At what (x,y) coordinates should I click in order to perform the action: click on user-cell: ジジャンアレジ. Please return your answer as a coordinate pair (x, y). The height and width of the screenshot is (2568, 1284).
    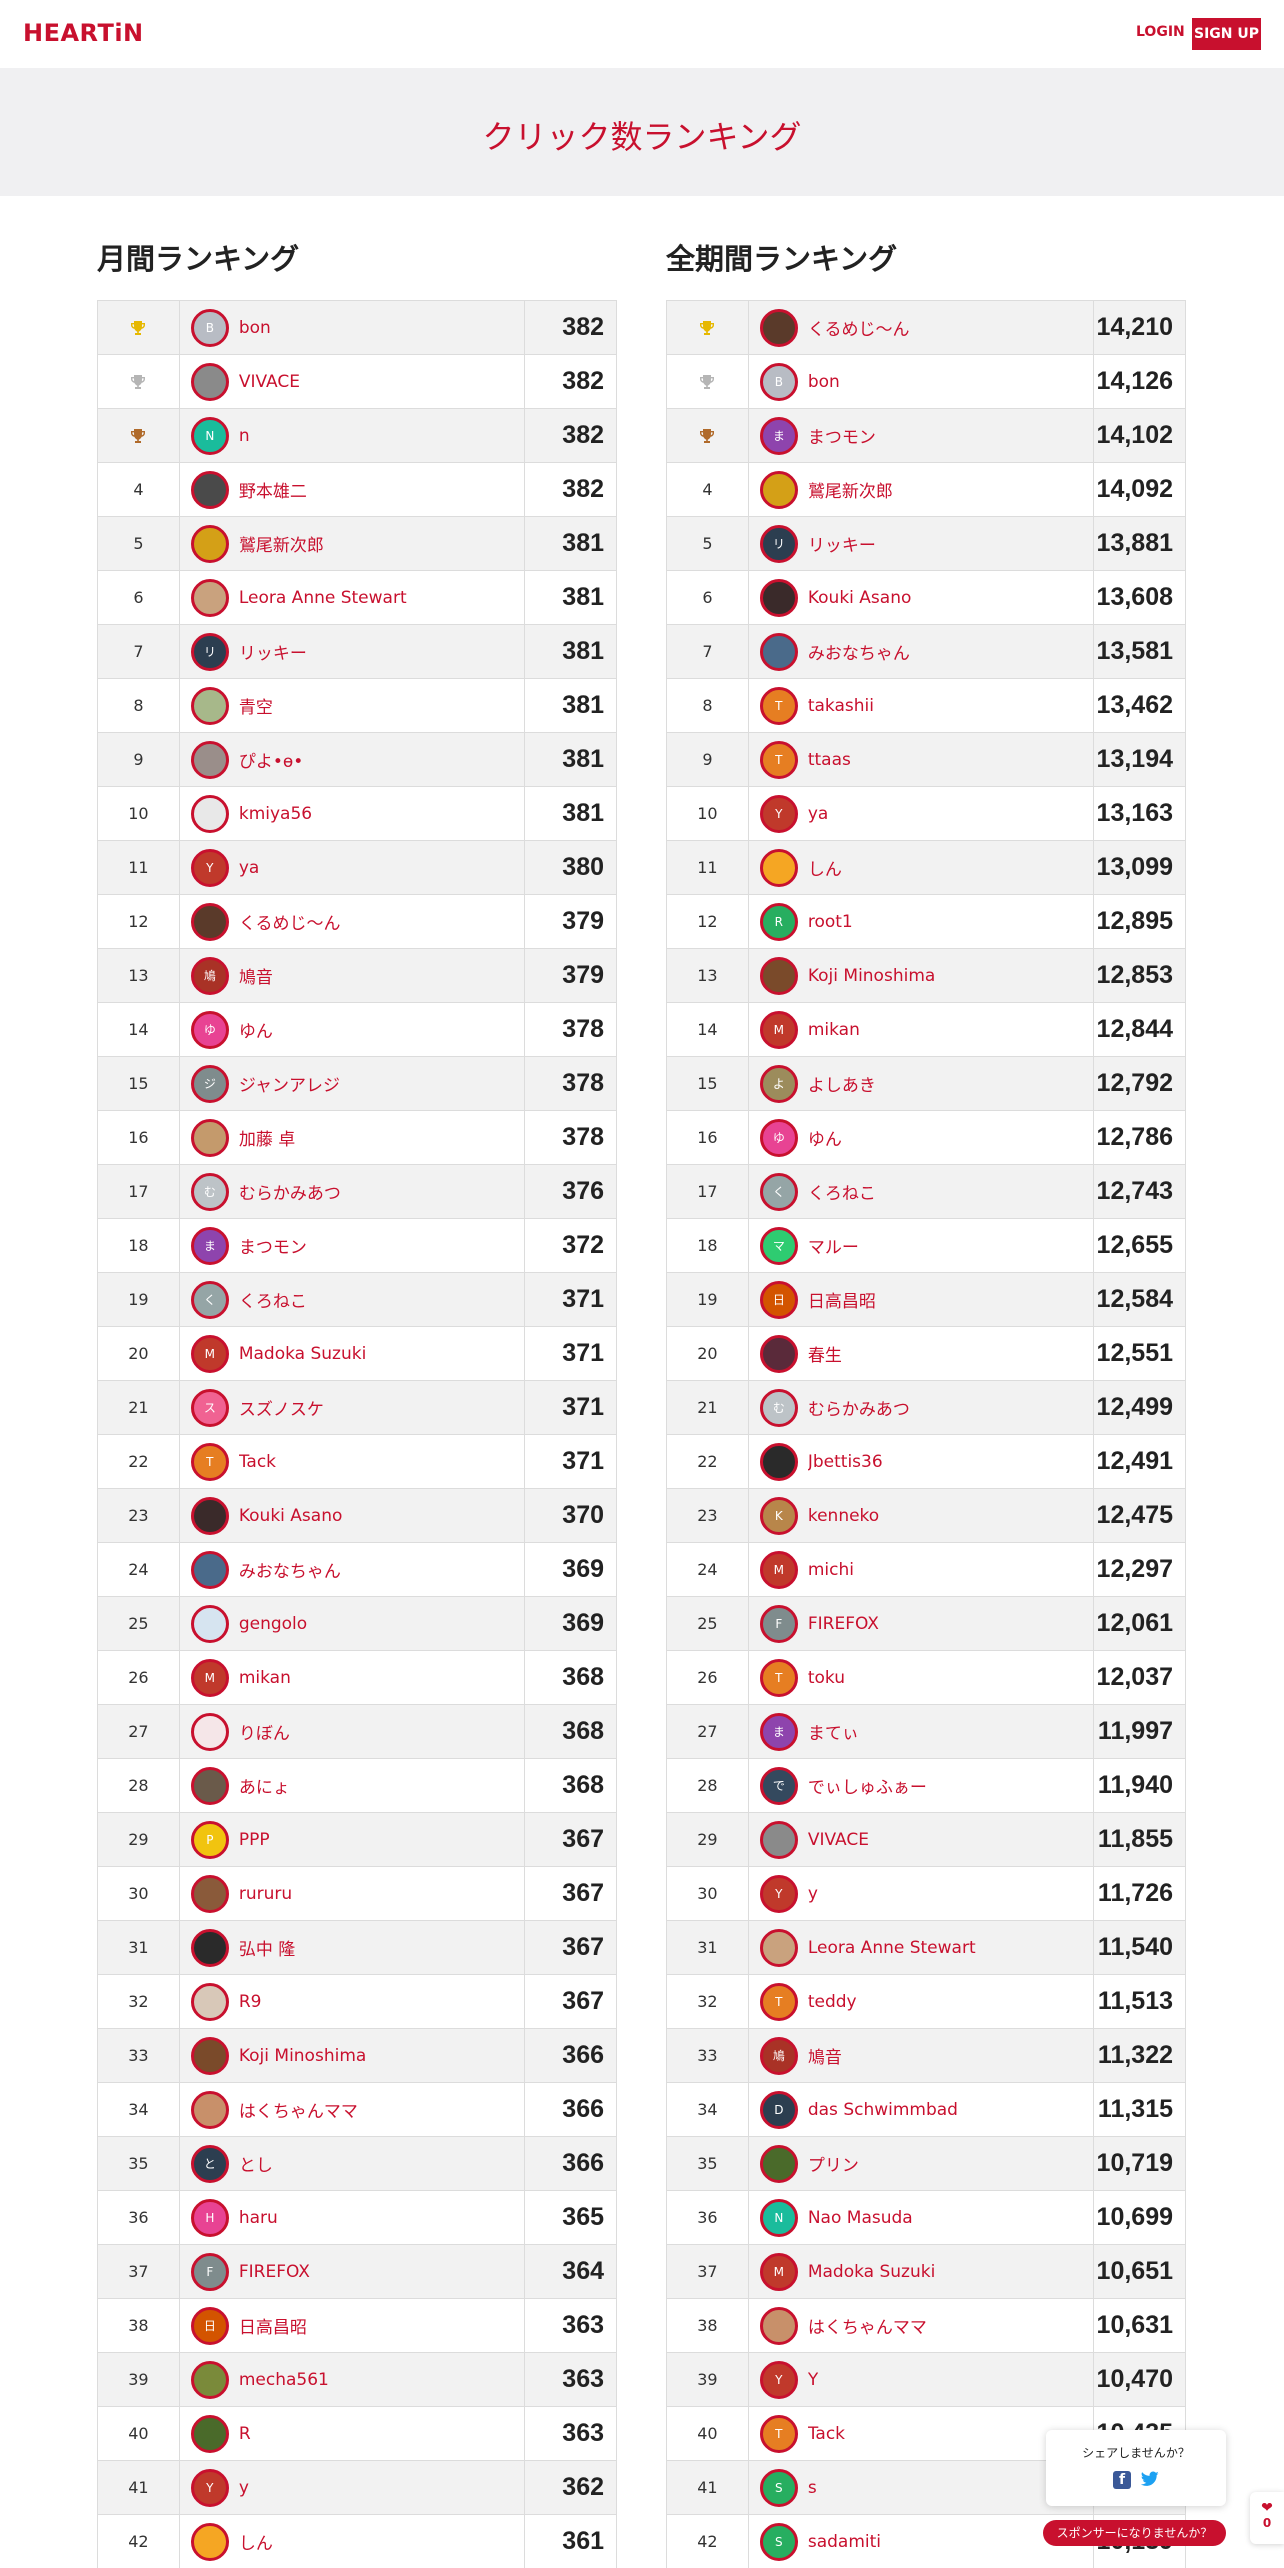
    Looking at the image, I should click on (353, 1083).